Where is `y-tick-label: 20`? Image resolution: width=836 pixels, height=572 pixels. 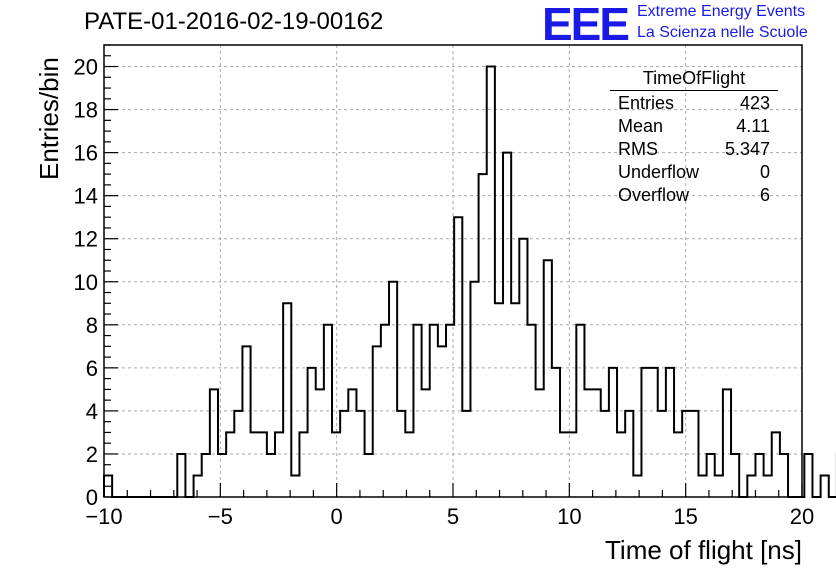 y-tick-label: 20 is located at coordinates (86, 67).